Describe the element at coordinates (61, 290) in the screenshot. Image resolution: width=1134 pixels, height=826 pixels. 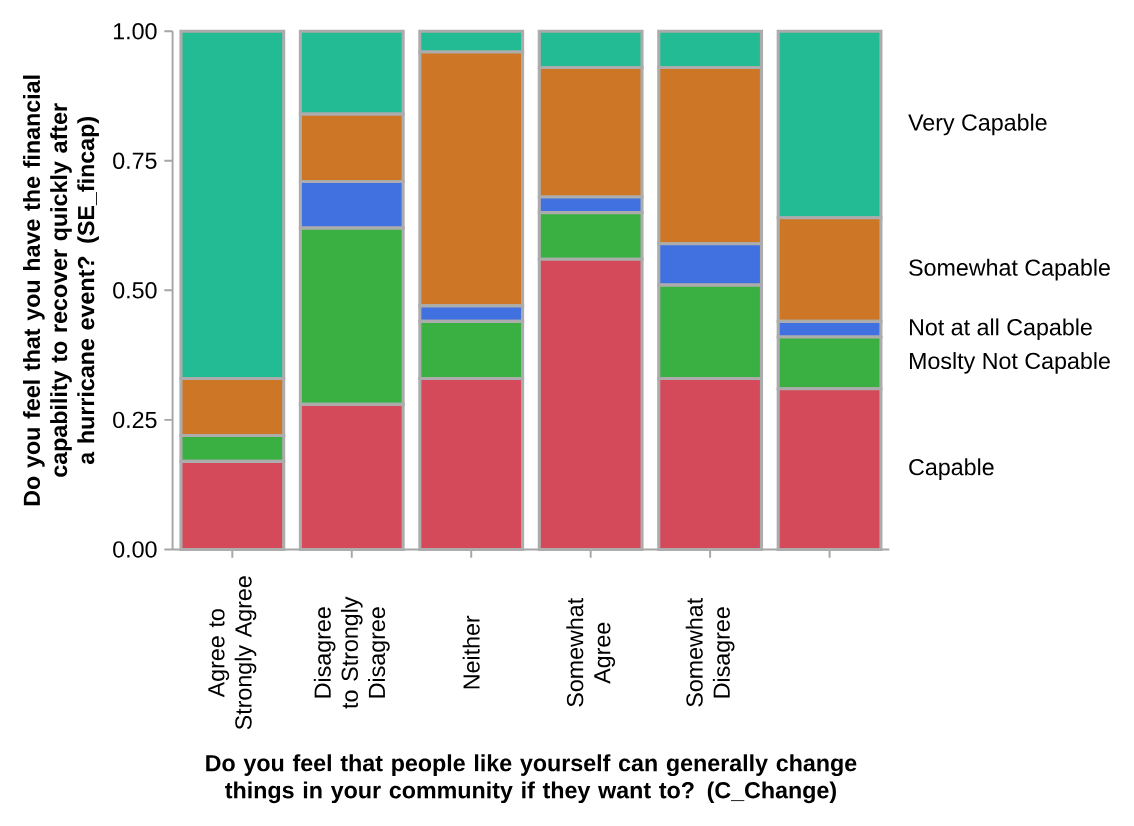
I see `y-axis-title: Do you feel that you have the financial capability to recover quickly after a hurricane event? (SE_fincap)` at that location.